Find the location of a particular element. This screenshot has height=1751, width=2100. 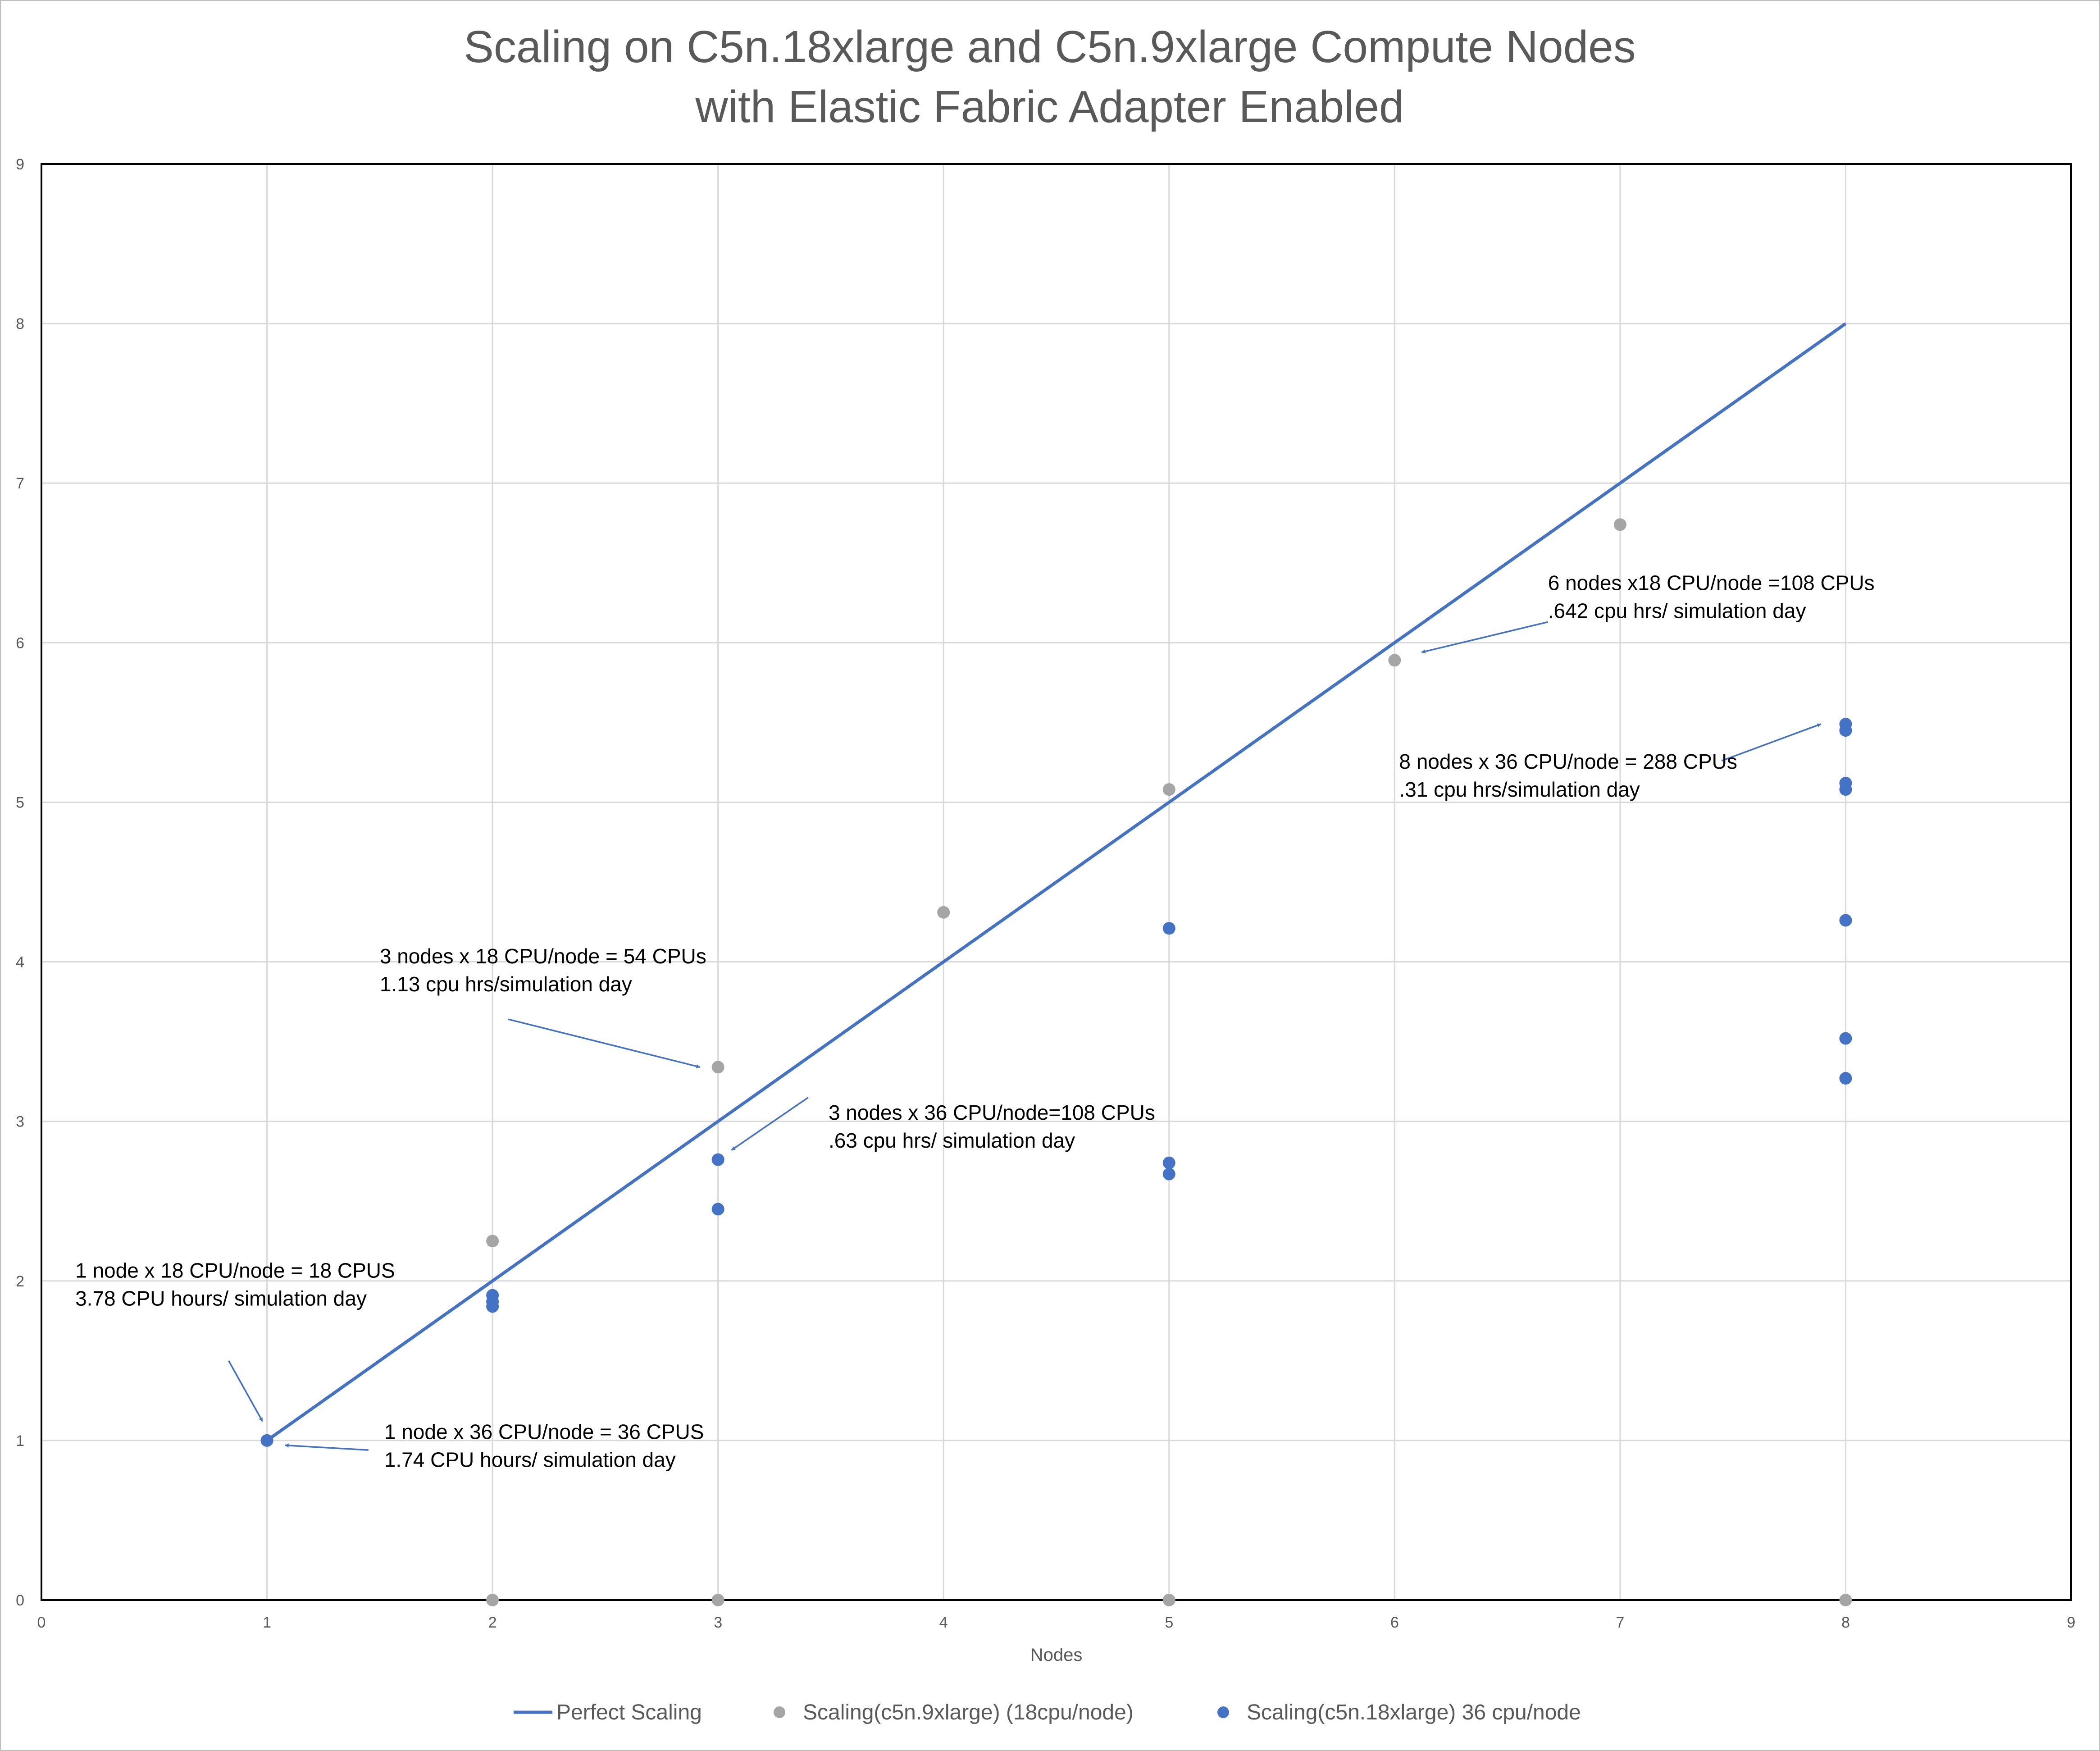

x-tick-label: 2 is located at coordinates (492, 1622).